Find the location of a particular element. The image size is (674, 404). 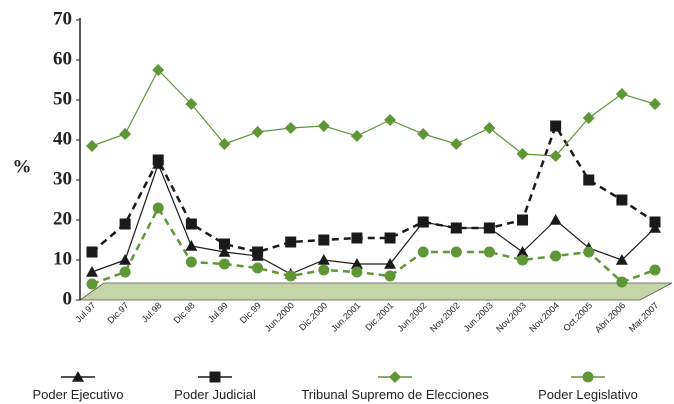

x-tick-label: Dic.98 is located at coordinates (184, 312).